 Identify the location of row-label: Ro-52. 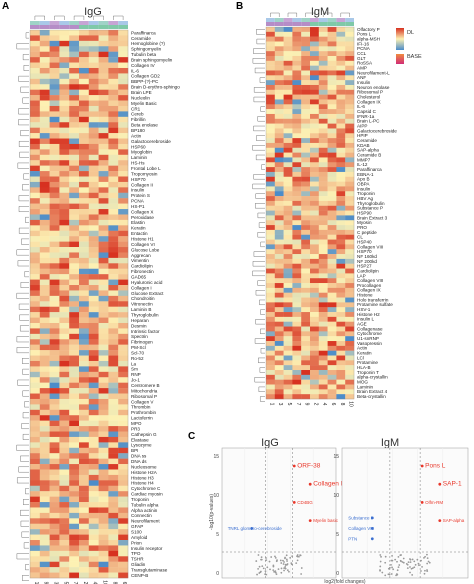
(137, 358).